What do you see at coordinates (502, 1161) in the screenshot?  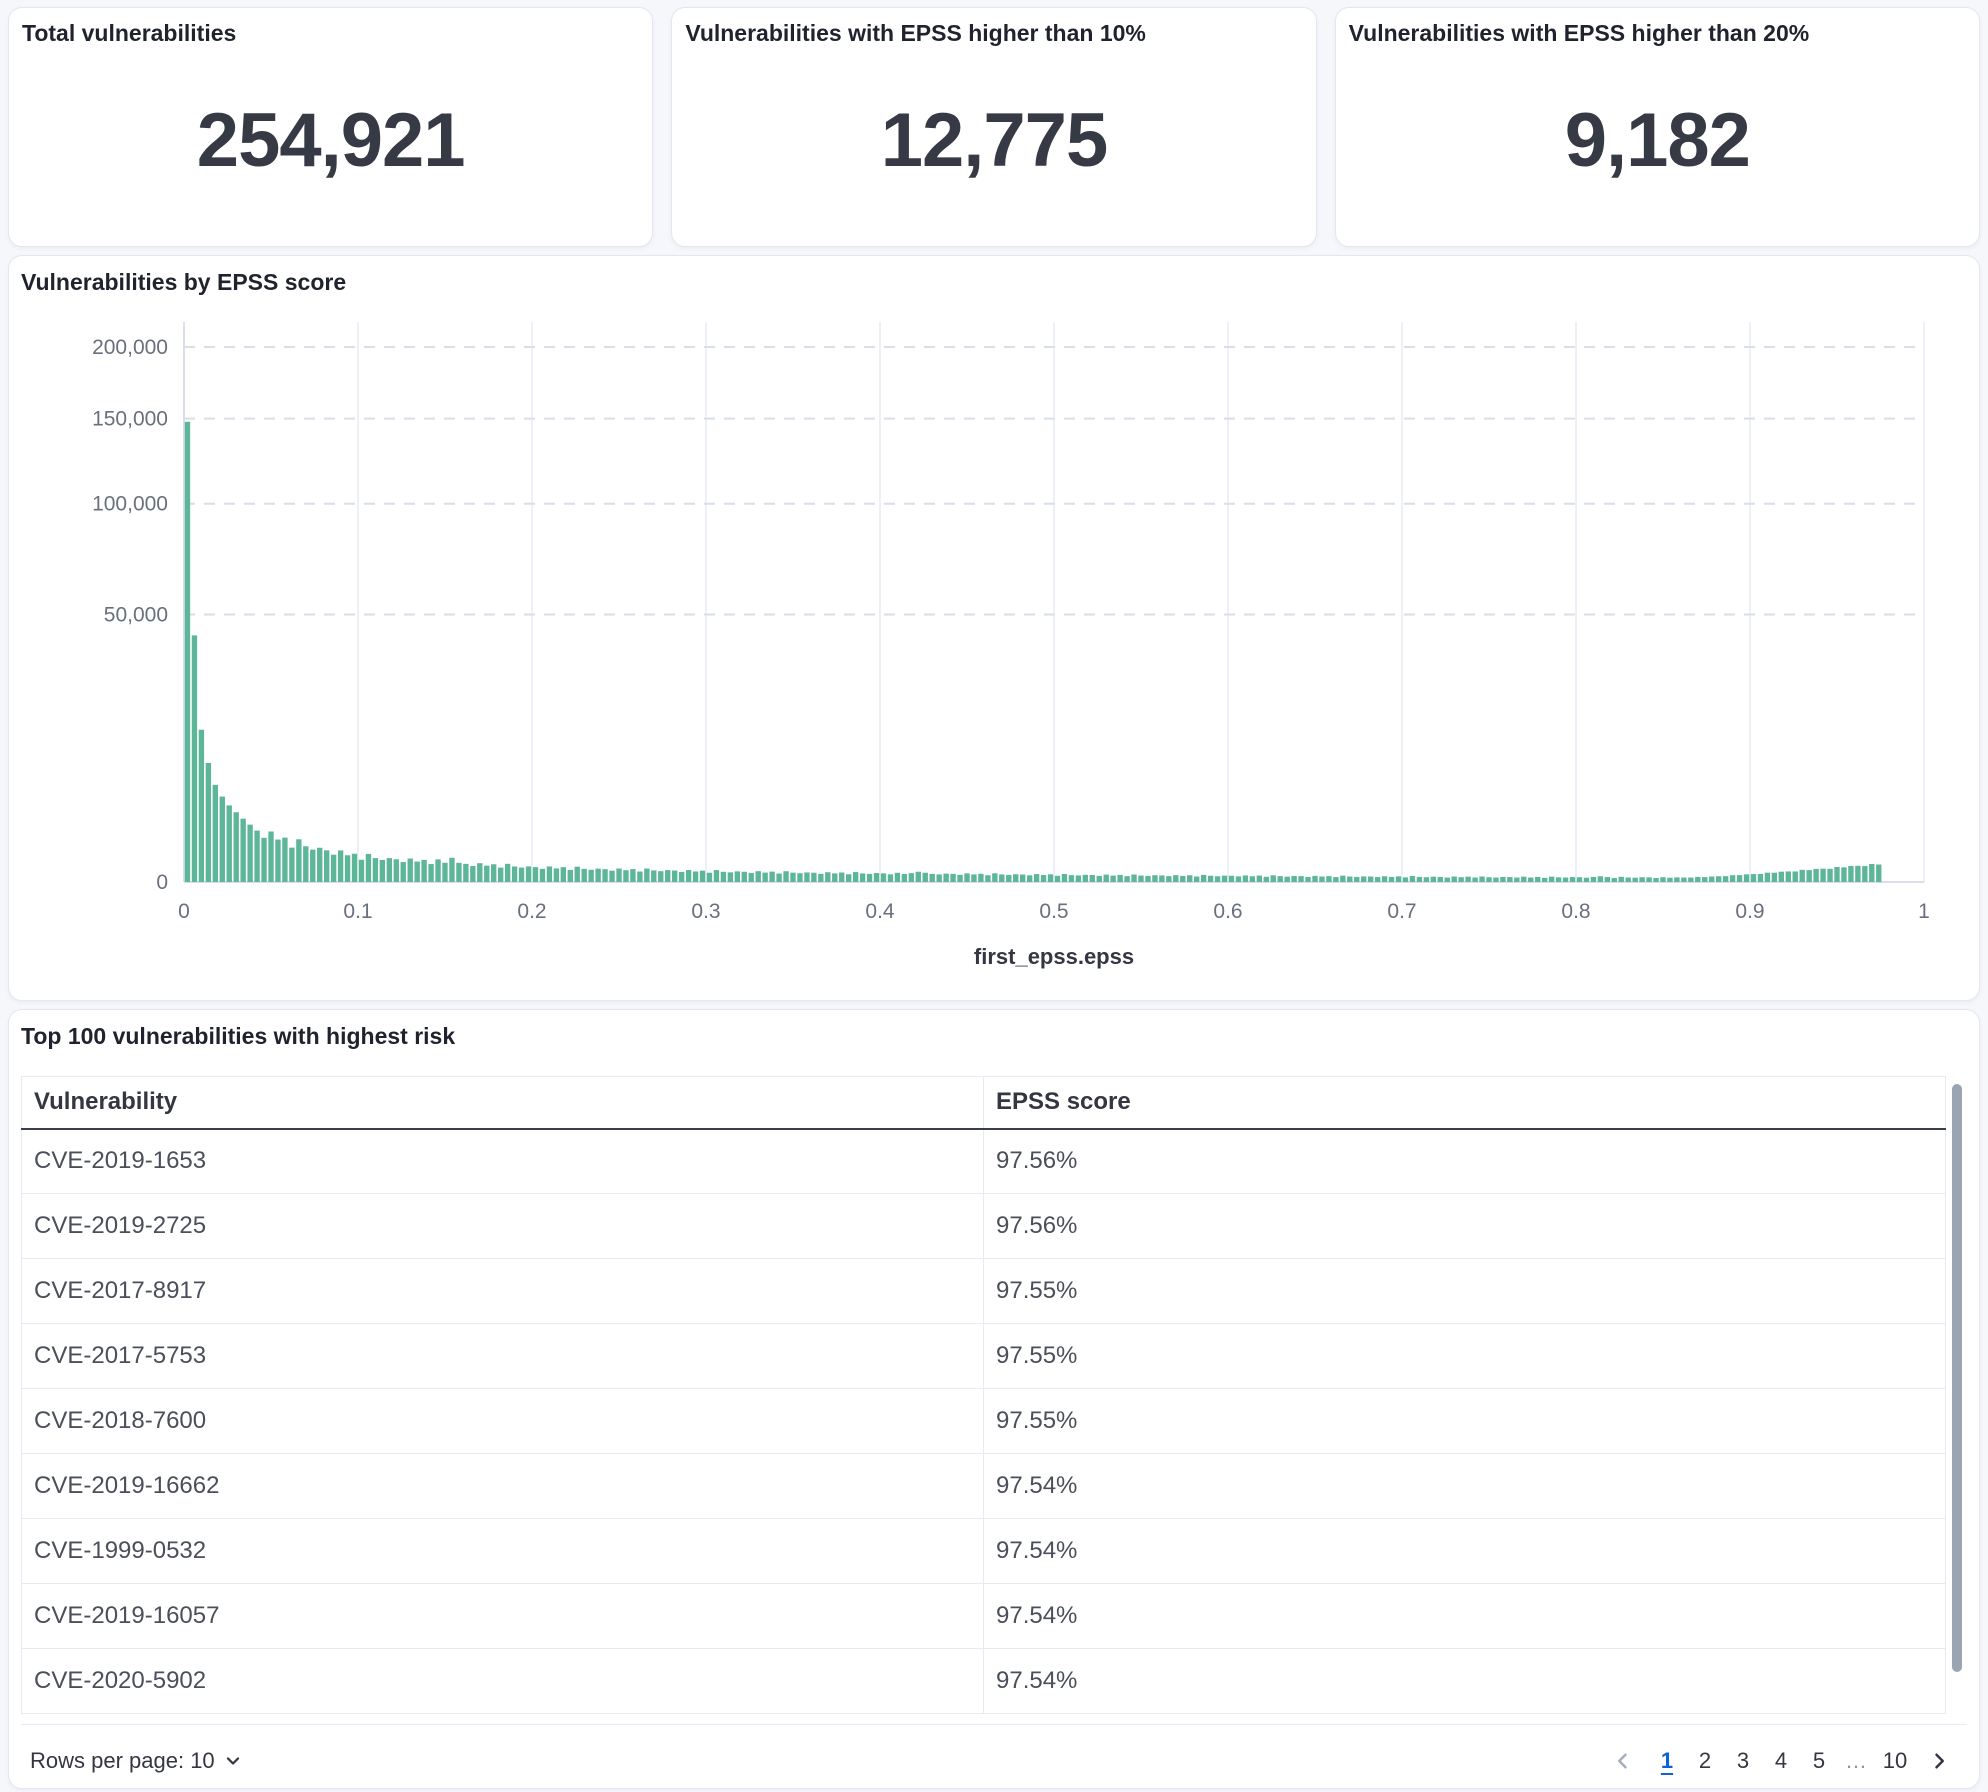 I see `cve-cell: CVE-2019-1653` at bounding box center [502, 1161].